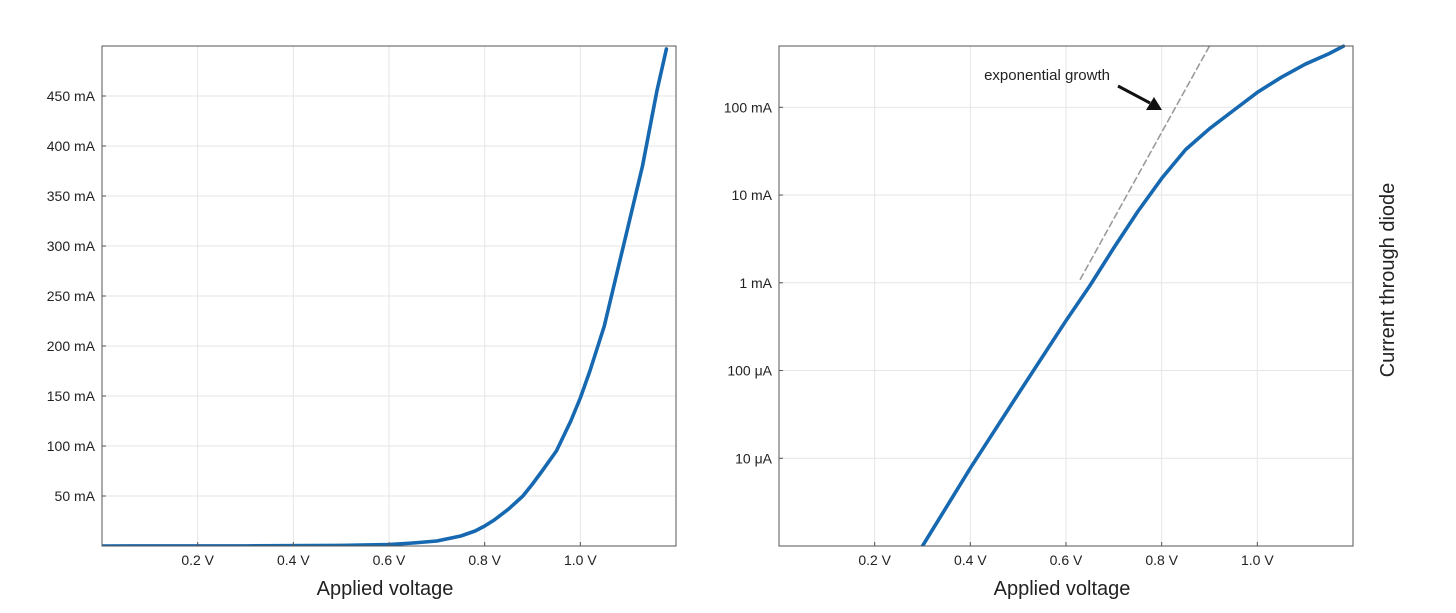 The height and width of the screenshot is (613, 1456). I want to click on y-tick-label: 10 μA, so click(754, 458).